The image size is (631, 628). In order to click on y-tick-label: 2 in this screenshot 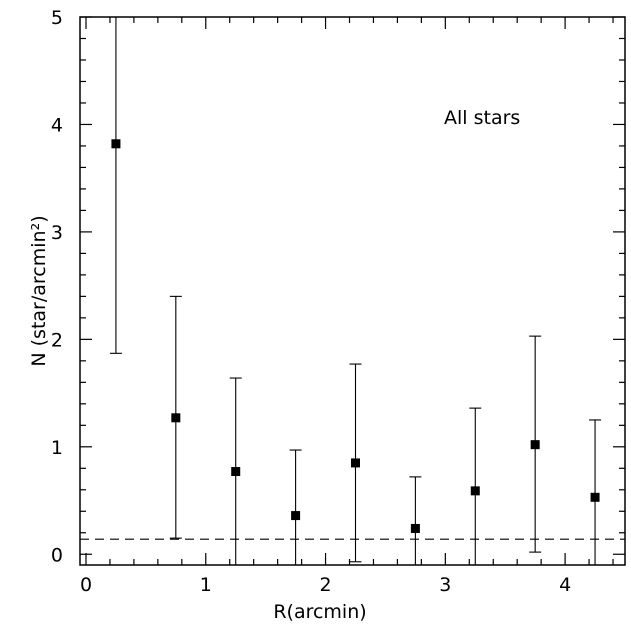, I will do `click(57, 340)`.